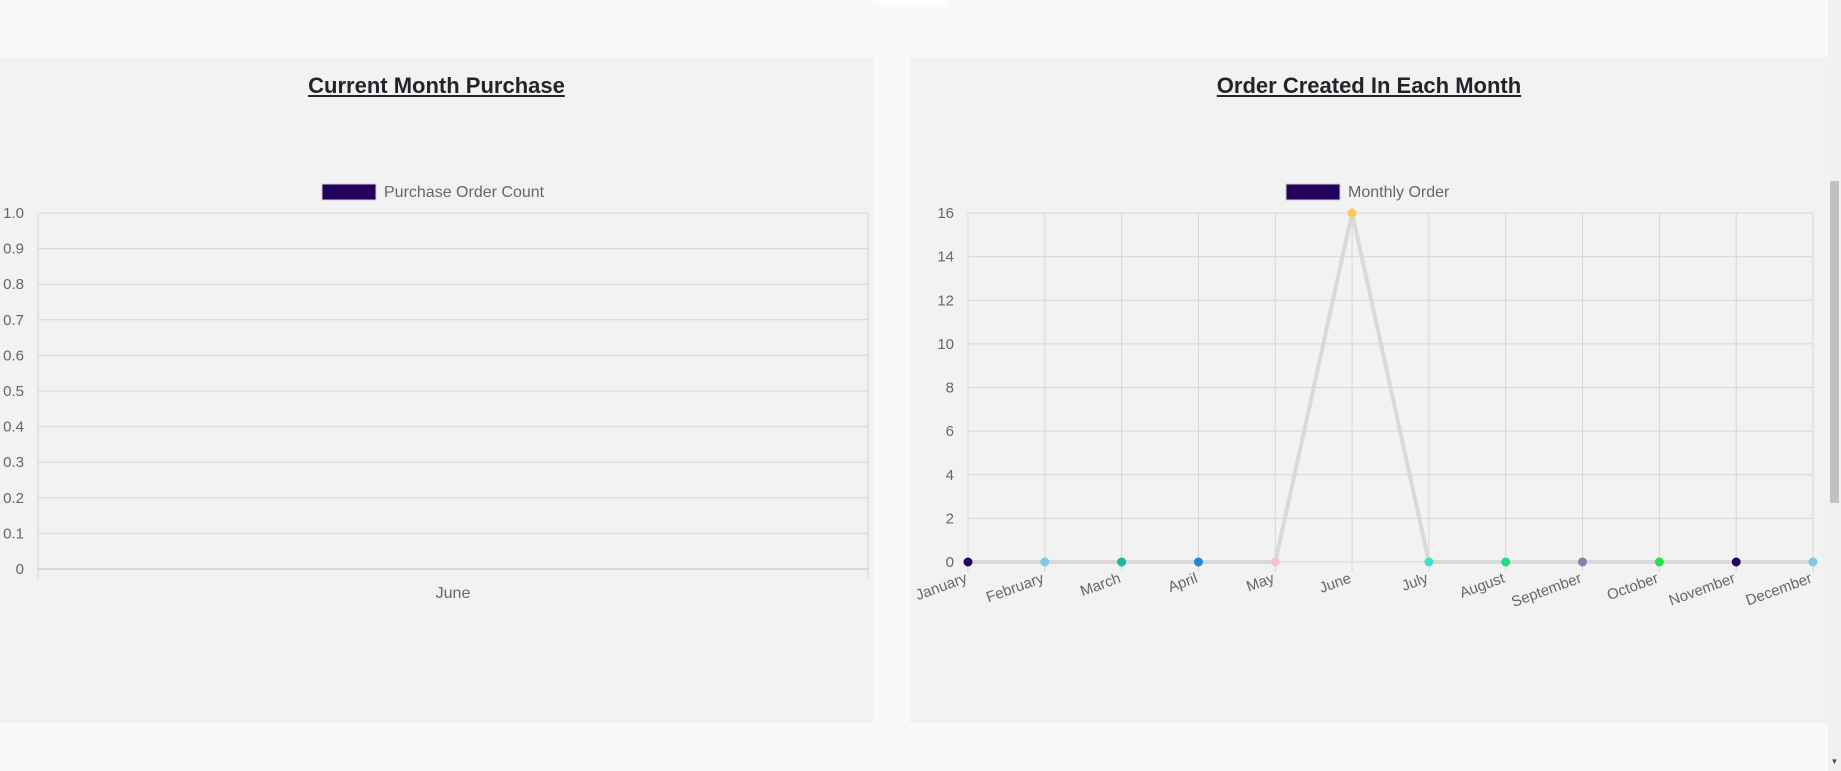  Describe the element at coordinates (464, 192) in the screenshot. I see `legend-label: Purchase Order Count` at that location.